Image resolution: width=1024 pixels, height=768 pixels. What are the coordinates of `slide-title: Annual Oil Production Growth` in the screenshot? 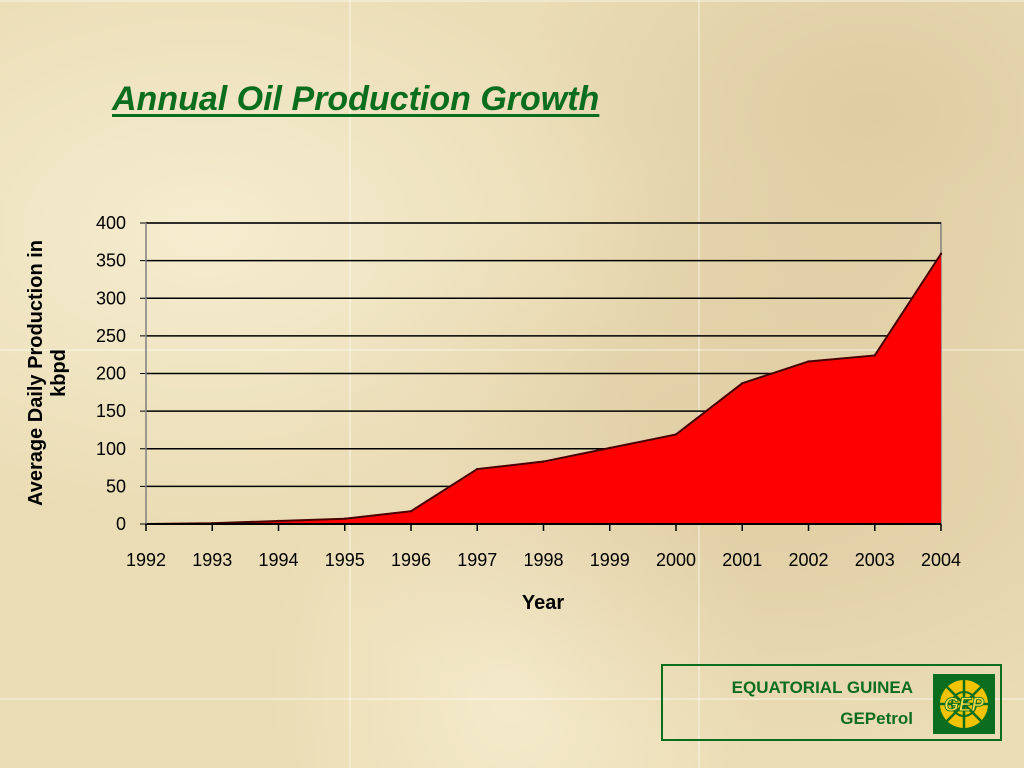 It's located at (356, 99).